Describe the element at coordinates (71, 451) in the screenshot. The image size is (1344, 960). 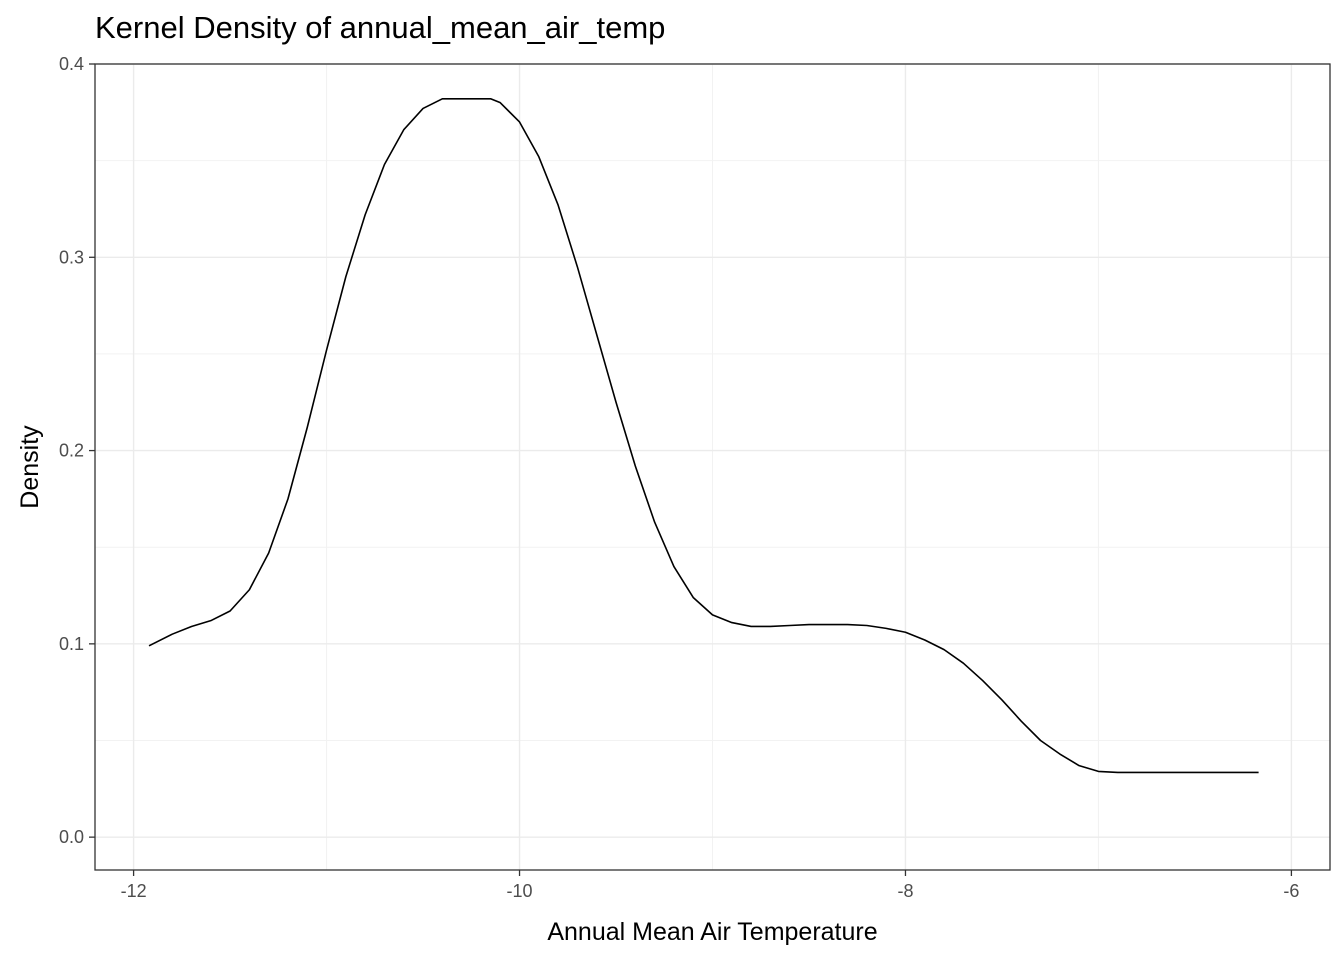
I see `y-tick-label: 0.2` at that location.